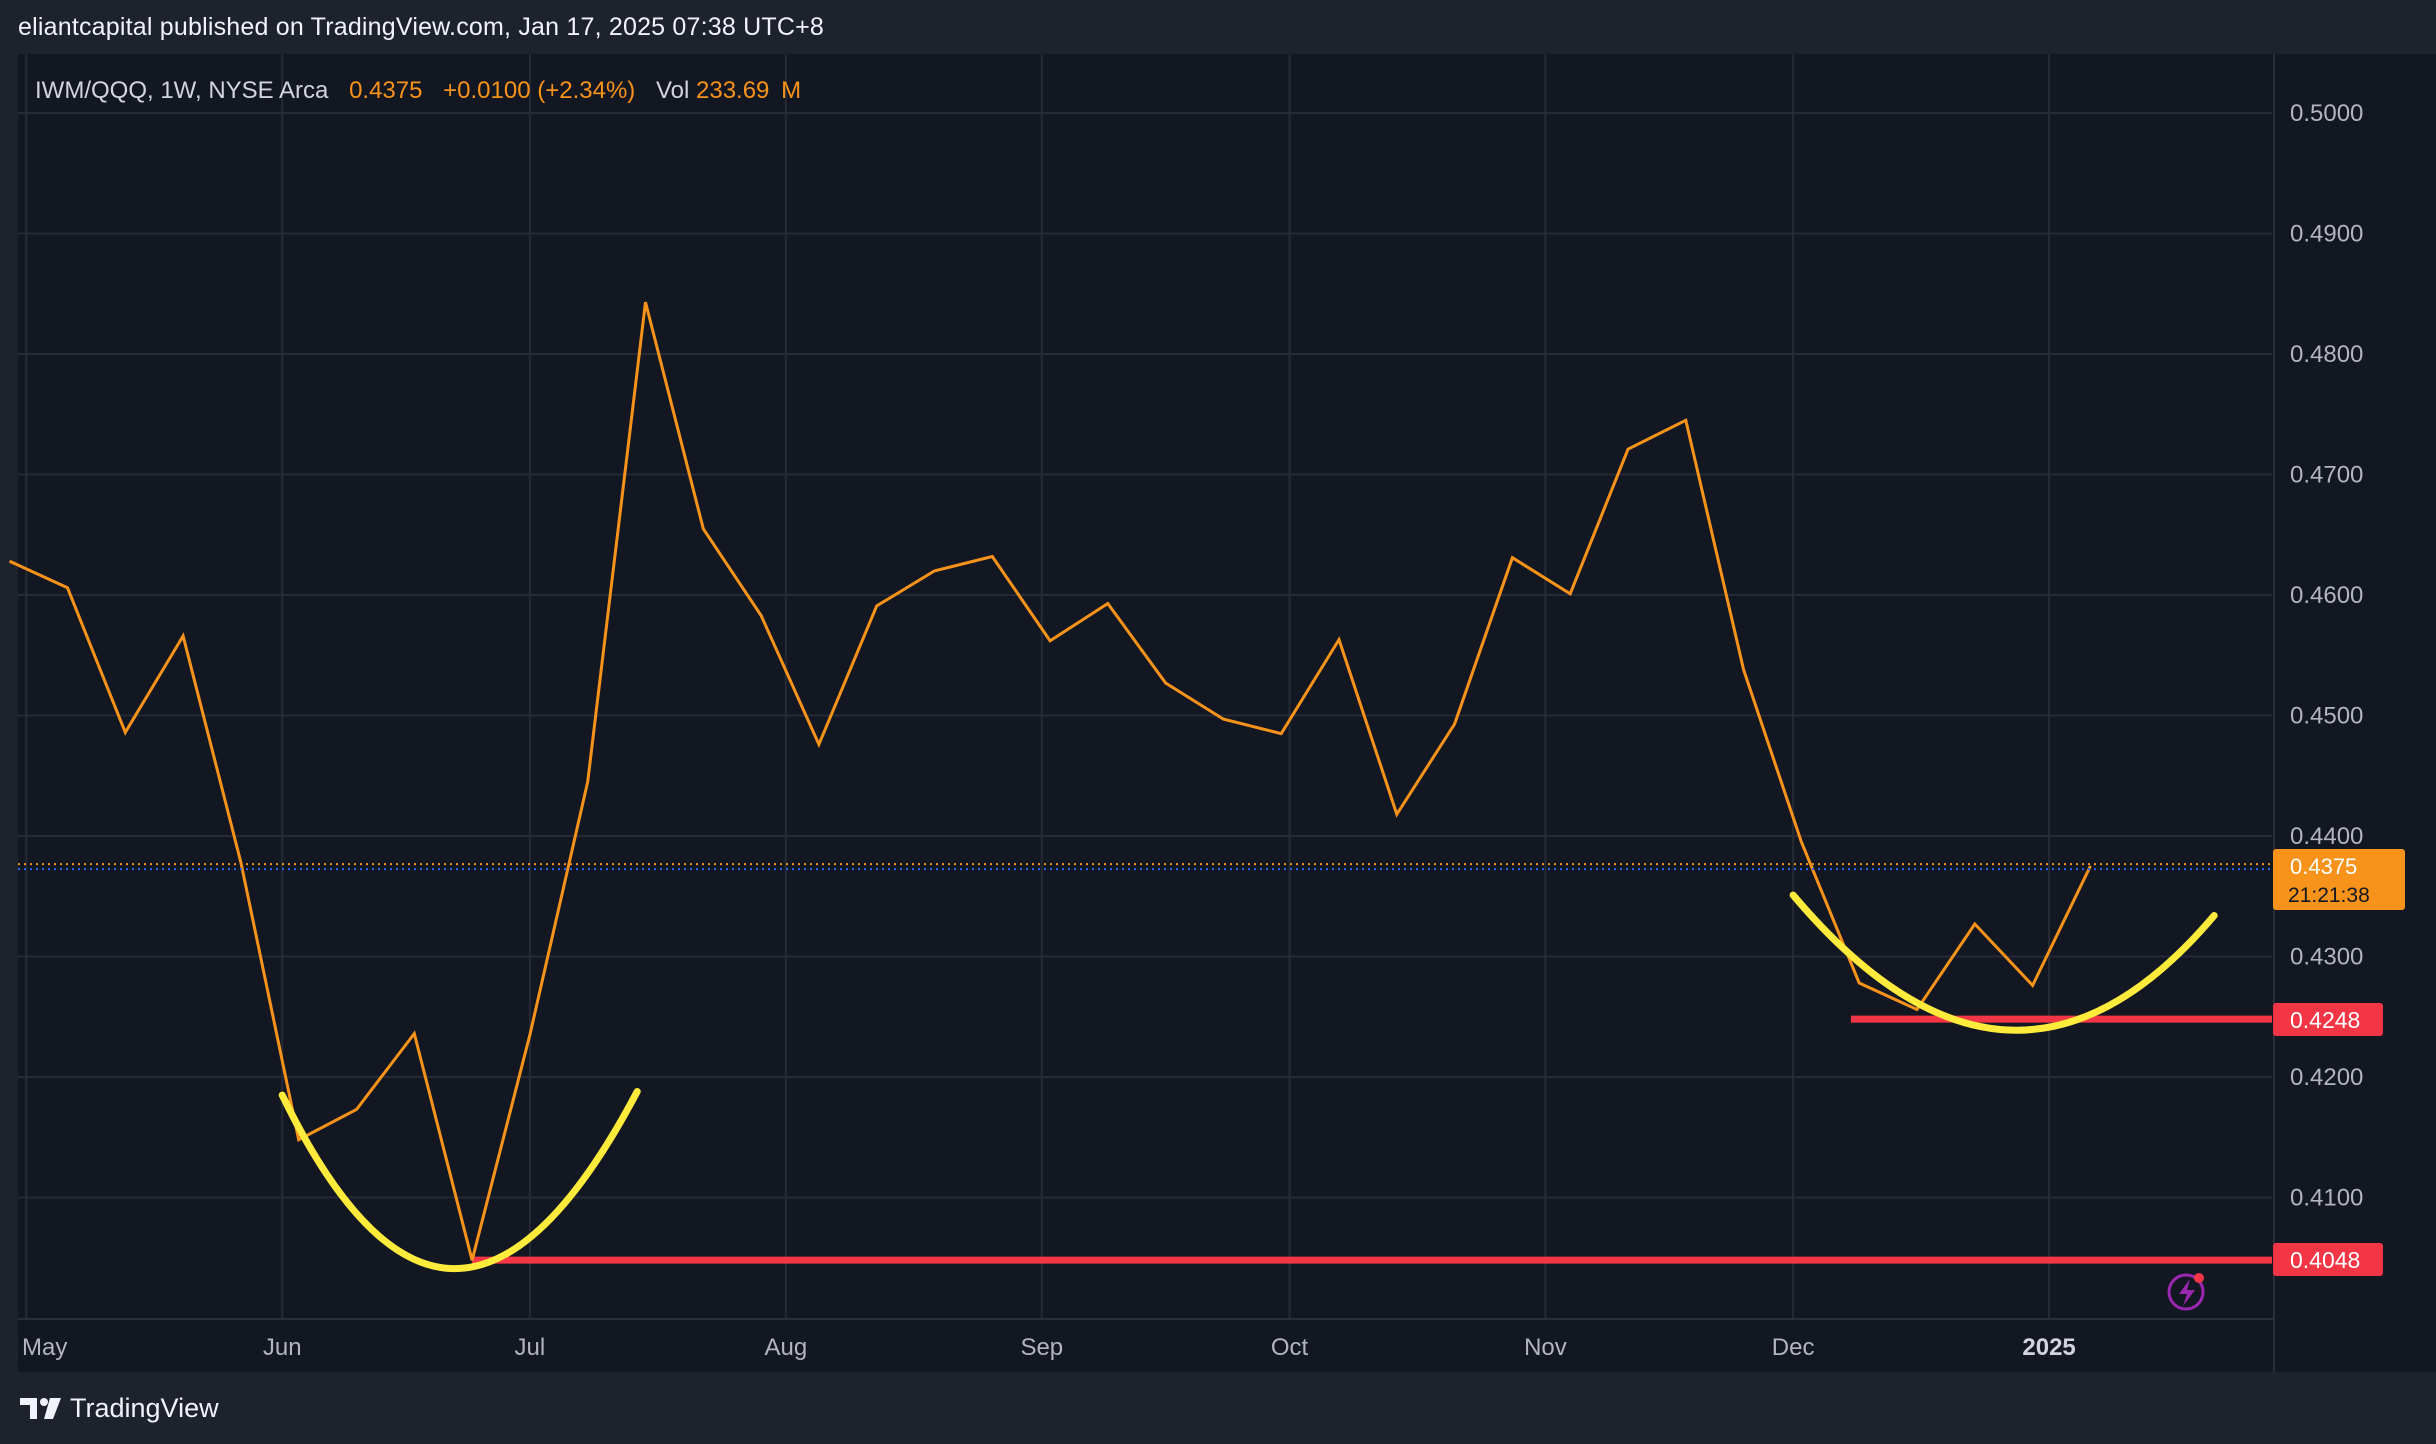 The width and height of the screenshot is (2436, 1444). What do you see at coordinates (282, 1347) in the screenshot?
I see `x-tick-label: Jun` at bounding box center [282, 1347].